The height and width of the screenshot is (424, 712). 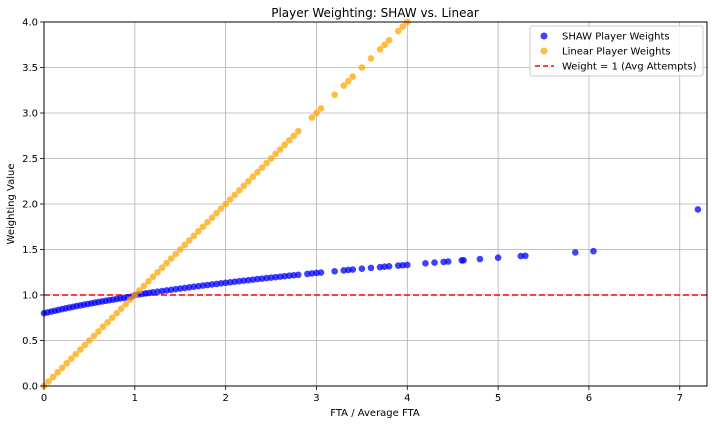 I want to click on x-tick-label: 0, so click(x=44, y=398).